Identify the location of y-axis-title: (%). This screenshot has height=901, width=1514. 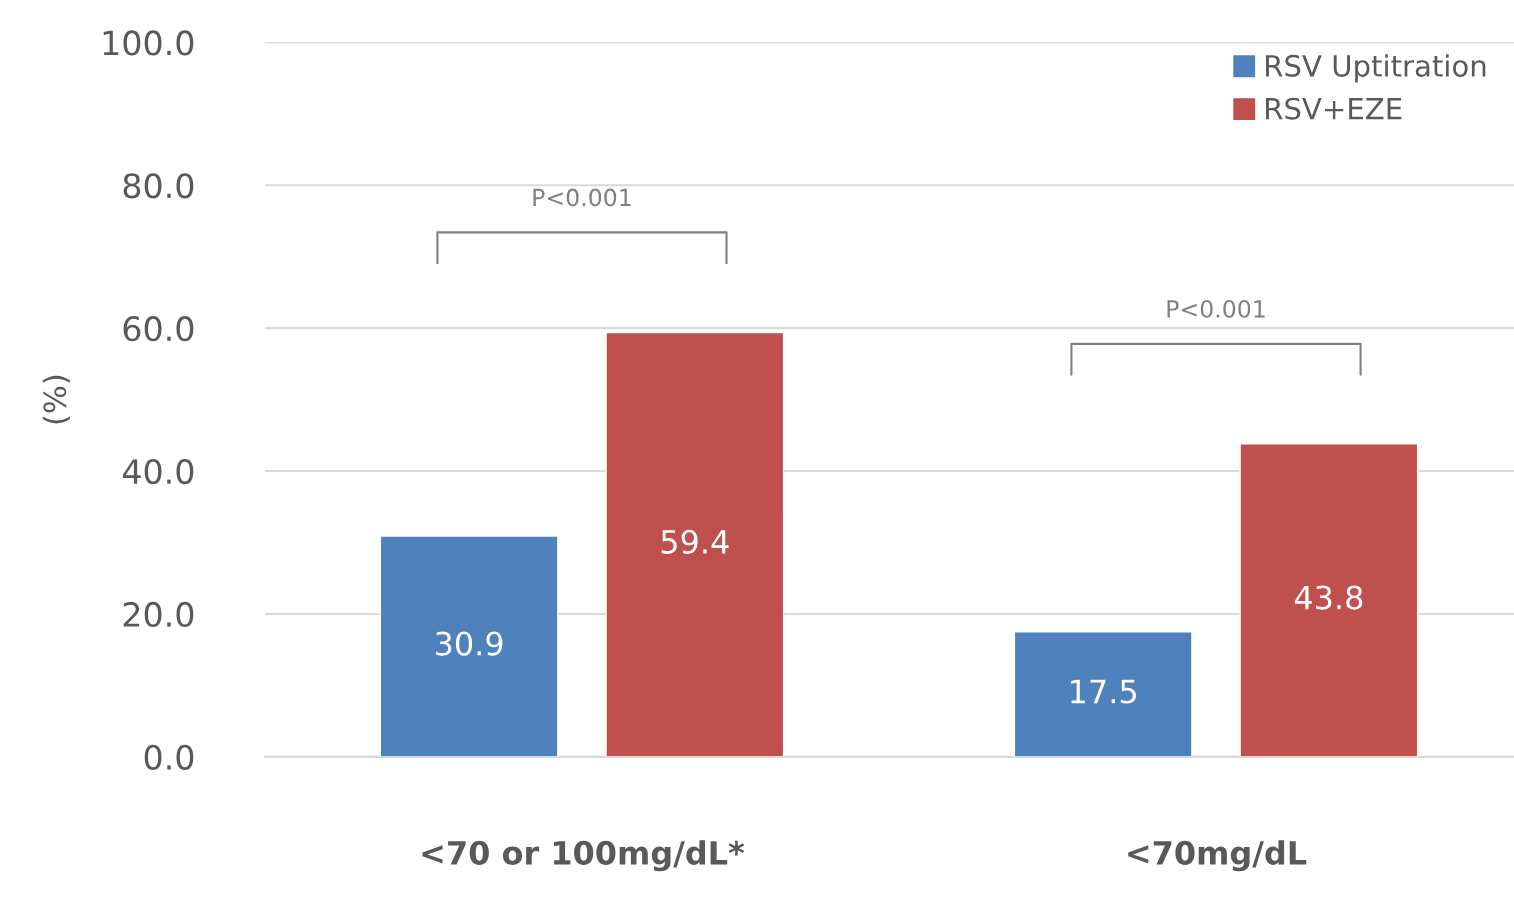
(56, 399).